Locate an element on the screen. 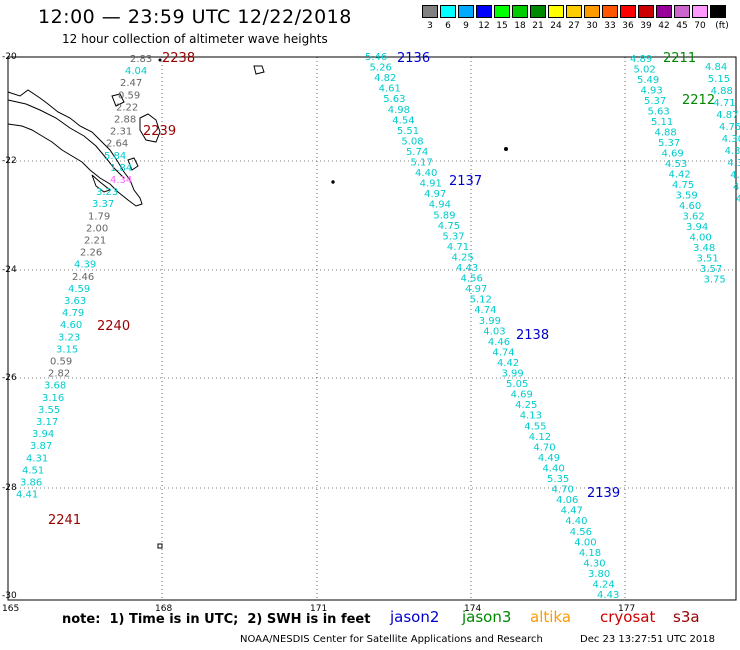  pass-time-label: 2139 is located at coordinates (603, 493).